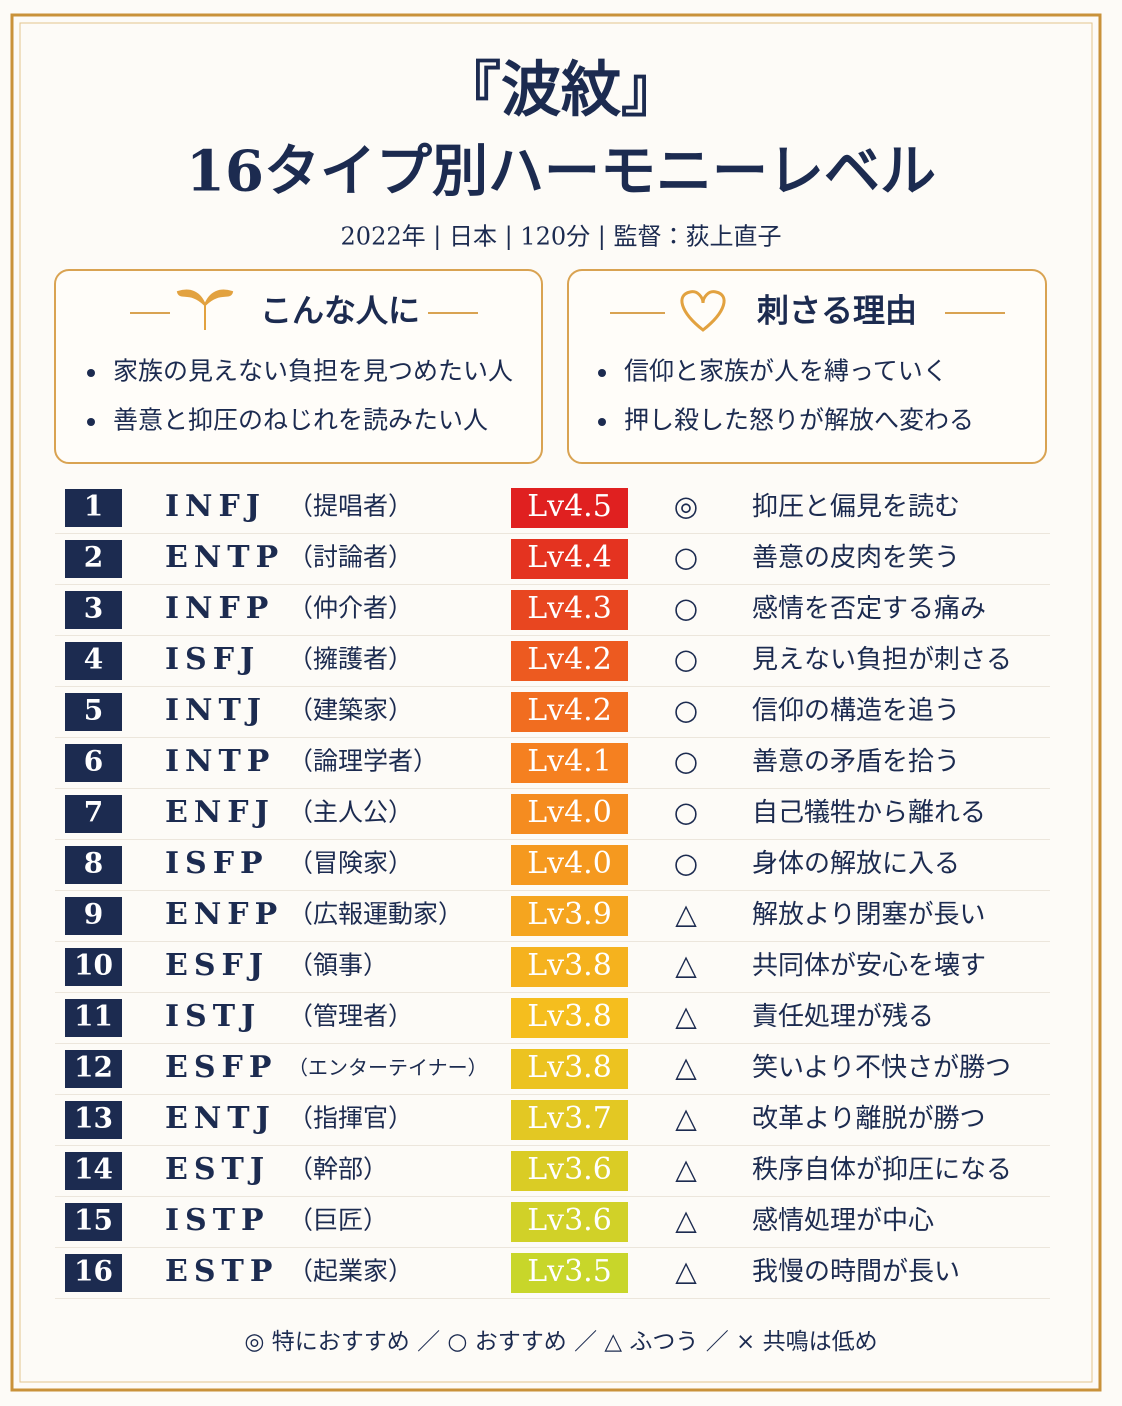  I want to click on level: Lv4.0, so click(569, 863).